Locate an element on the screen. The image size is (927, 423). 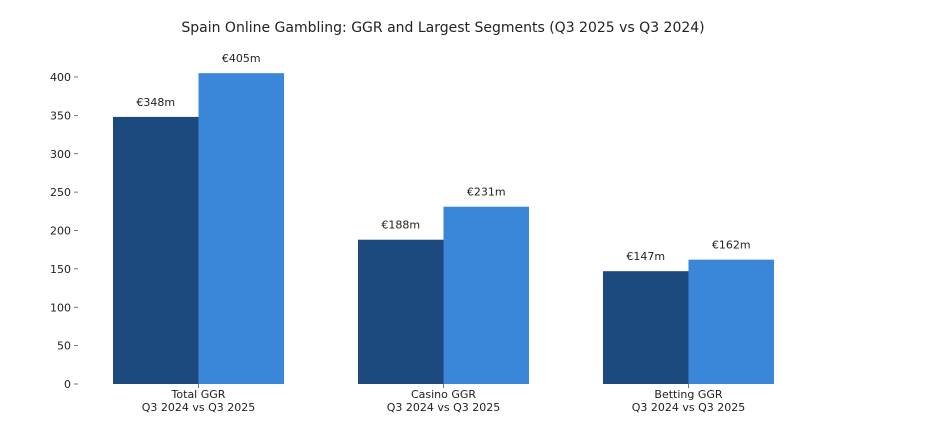
y-tick-label: 200 is located at coordinates (60, 231).